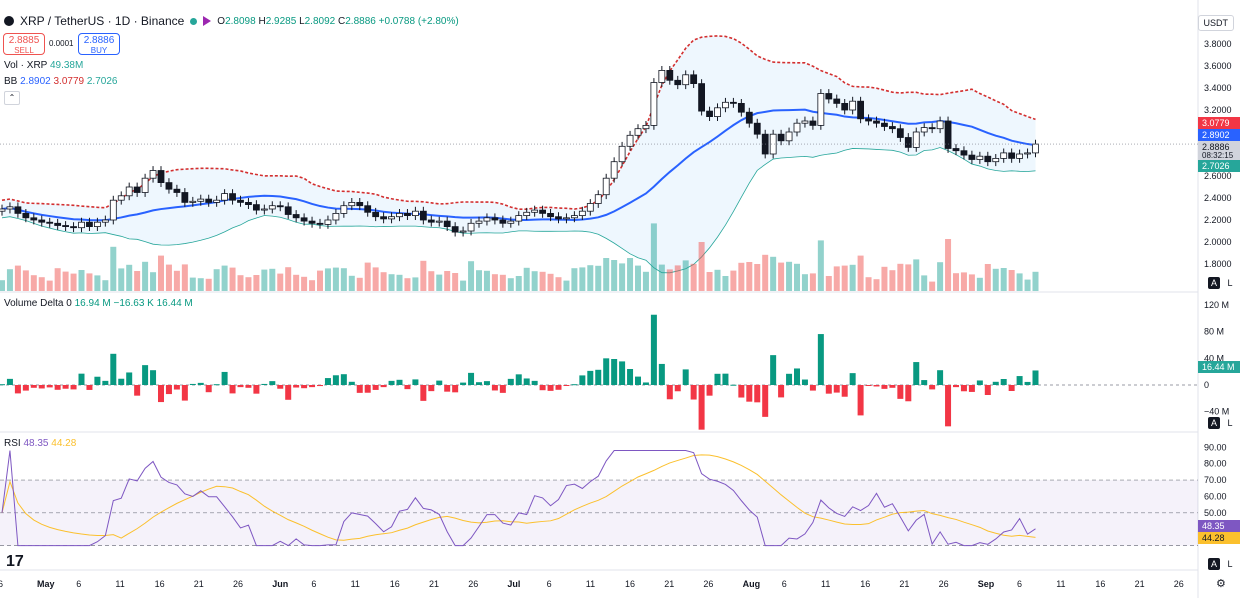 The image size is (1242, 598). Describe the element at coordinates (1218, 66) in the screenshot. I see `price-tick-label: 3.6000` at that location.